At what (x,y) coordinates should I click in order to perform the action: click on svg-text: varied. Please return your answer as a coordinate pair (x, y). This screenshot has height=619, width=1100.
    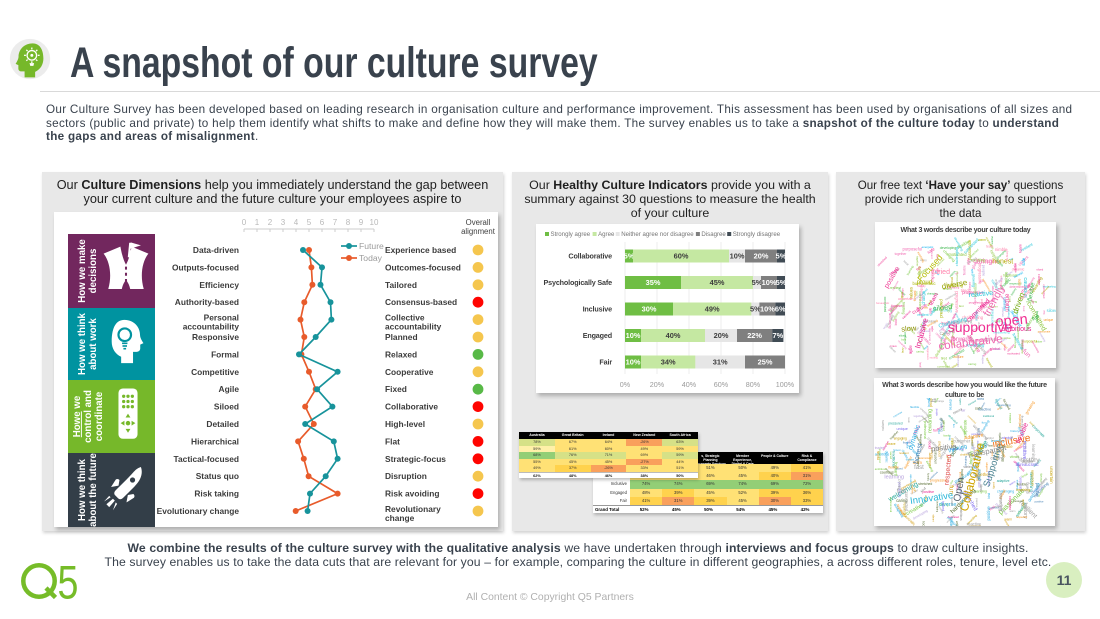
    Looking at the image, I should click on (942, 420).